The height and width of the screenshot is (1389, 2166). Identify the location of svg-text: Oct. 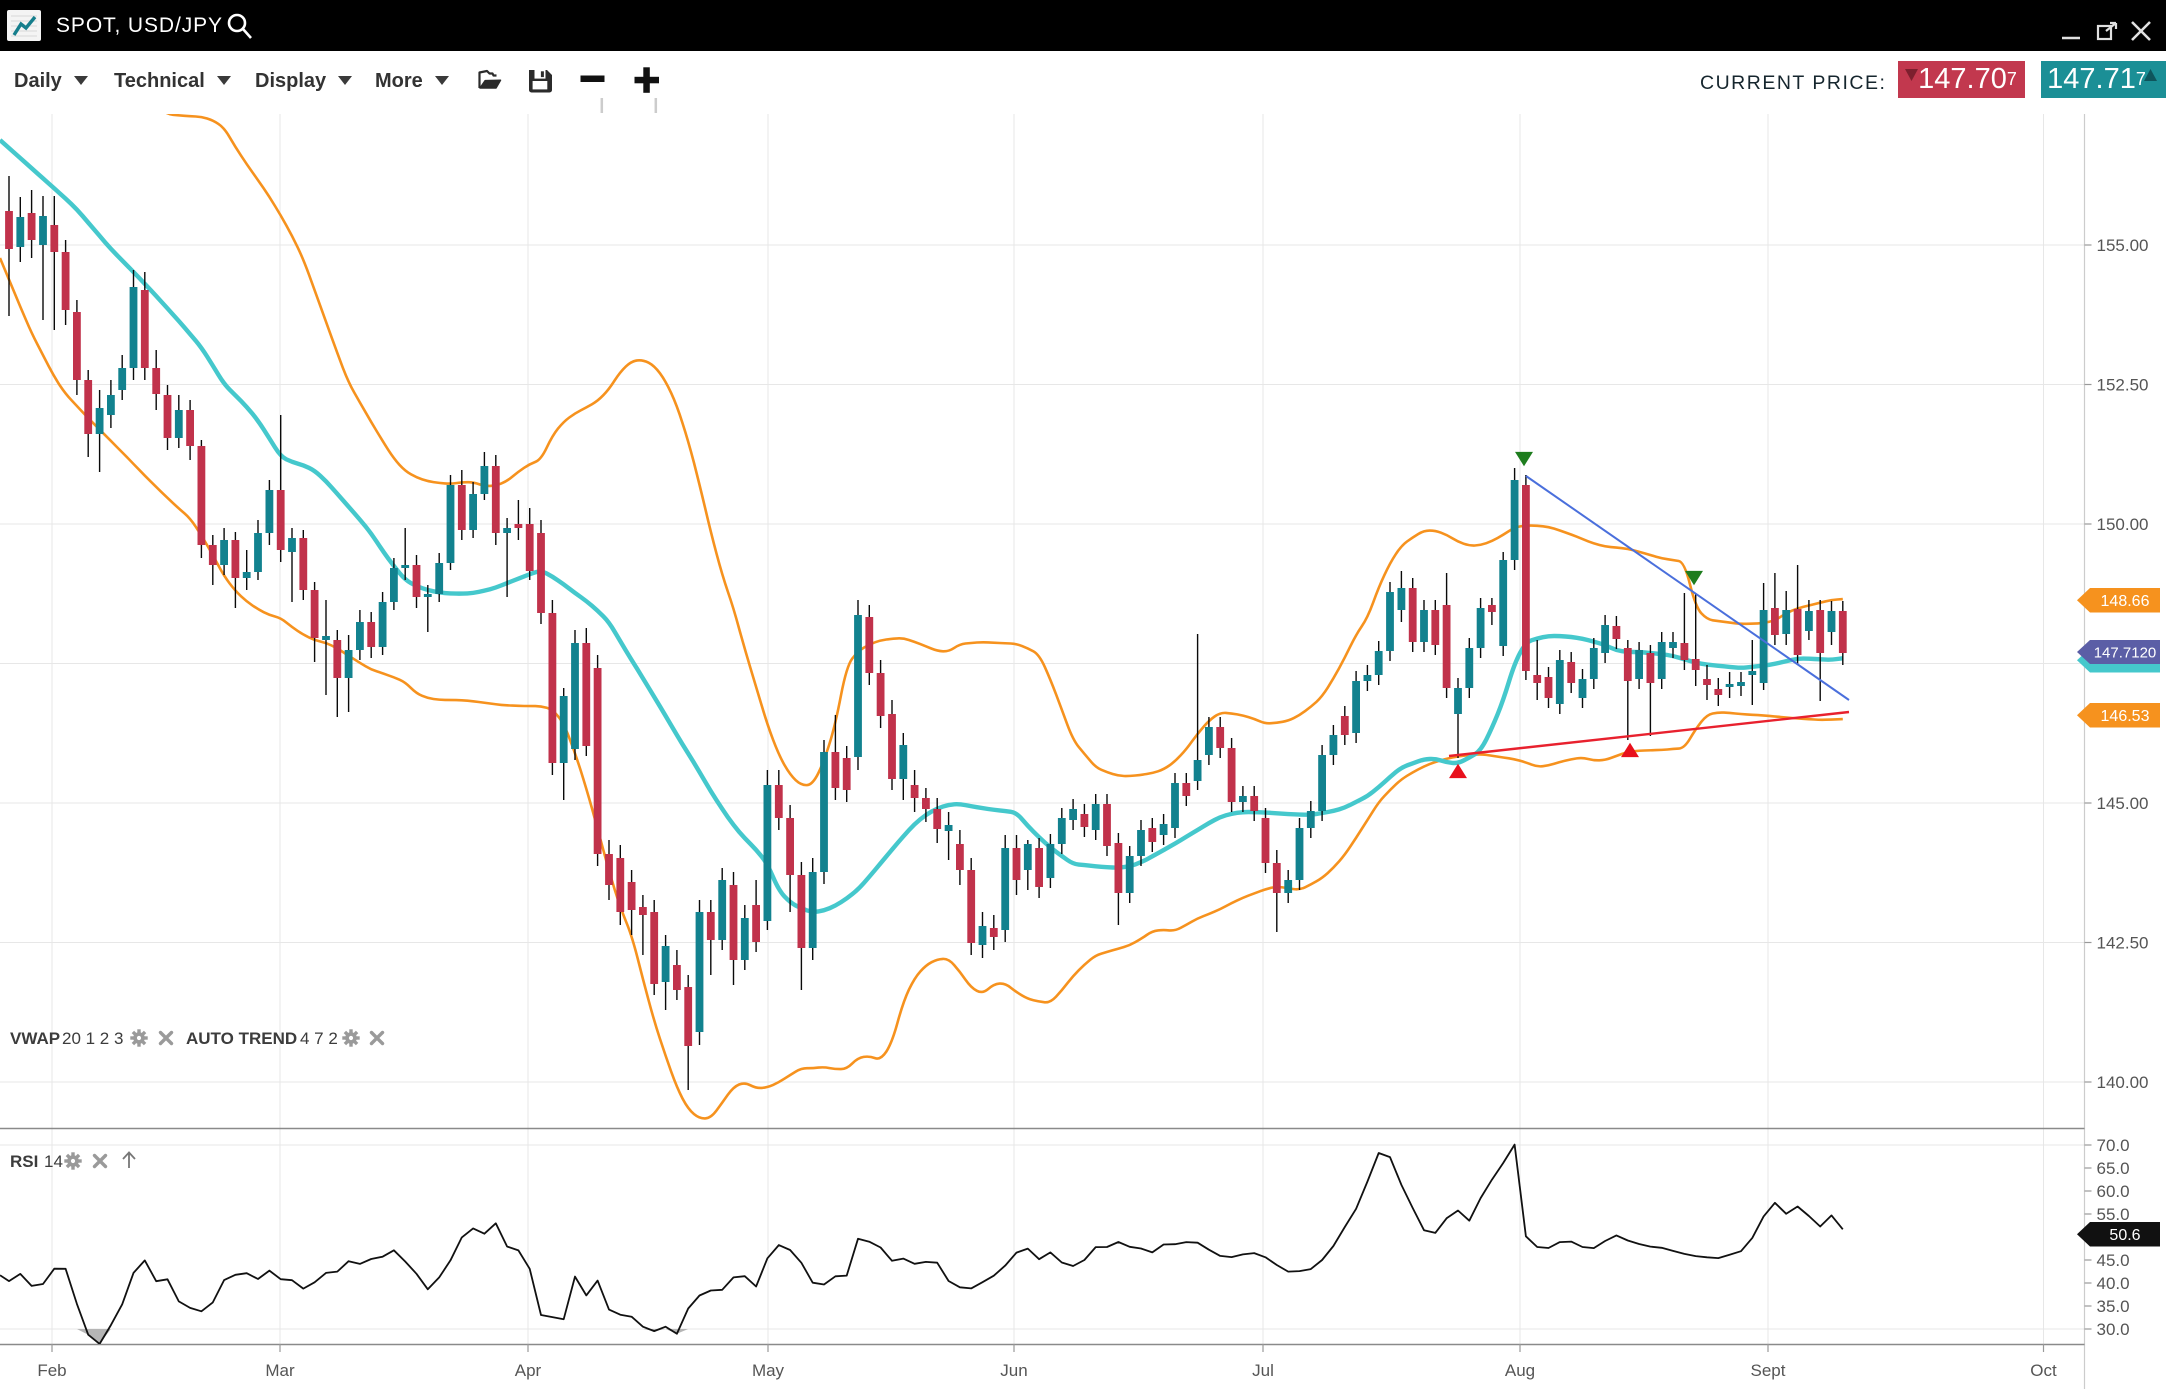
(2043, 1370).